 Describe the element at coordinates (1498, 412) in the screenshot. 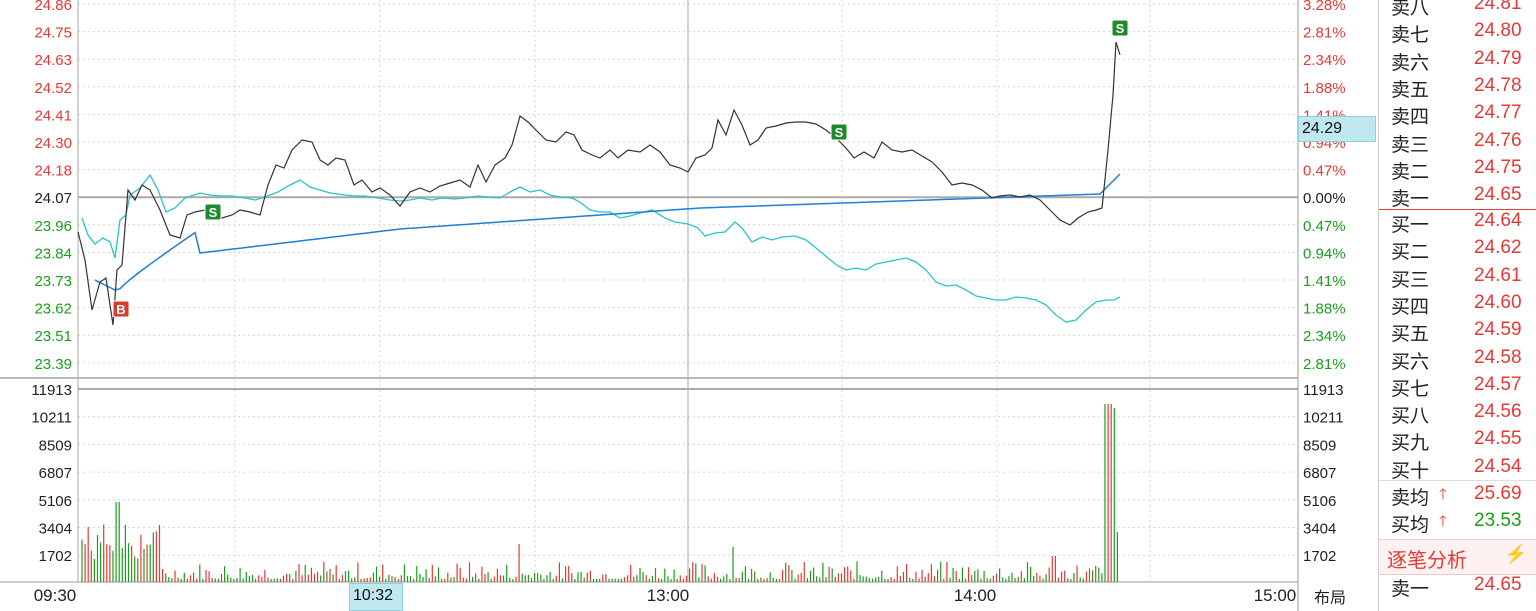

I see `row-price: 24.56` at that location.